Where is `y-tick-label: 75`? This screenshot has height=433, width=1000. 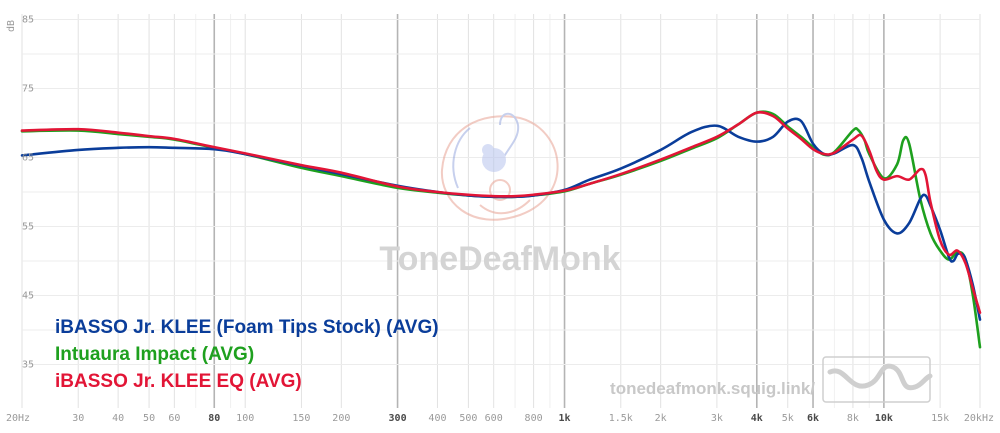
y-tick-label: 75 is located at coordinates (28, 89).